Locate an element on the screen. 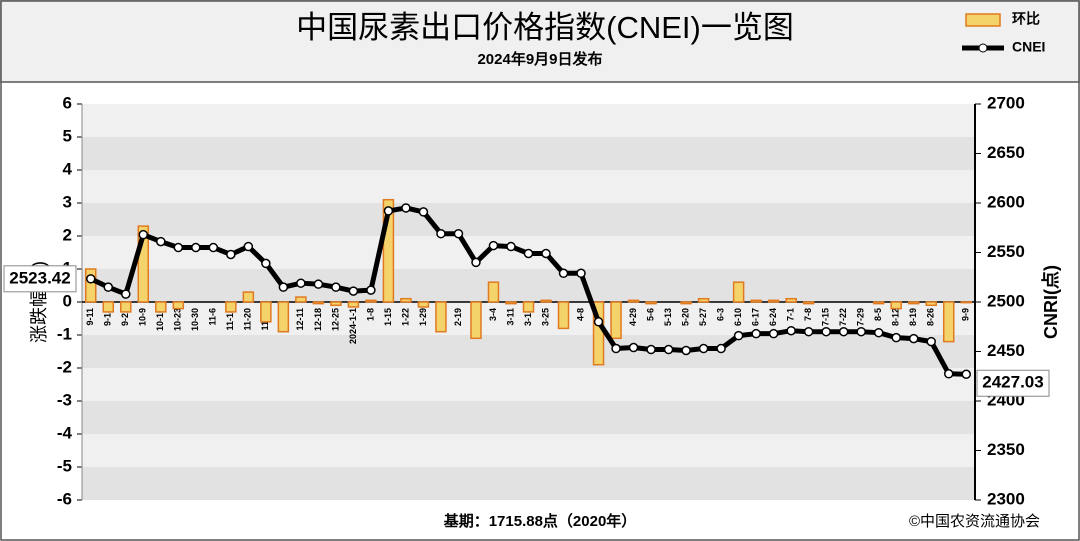 The image size is (1080, 541). chart-subtitle: 2024年9月9日发布 is located at coordinates (539, 59).